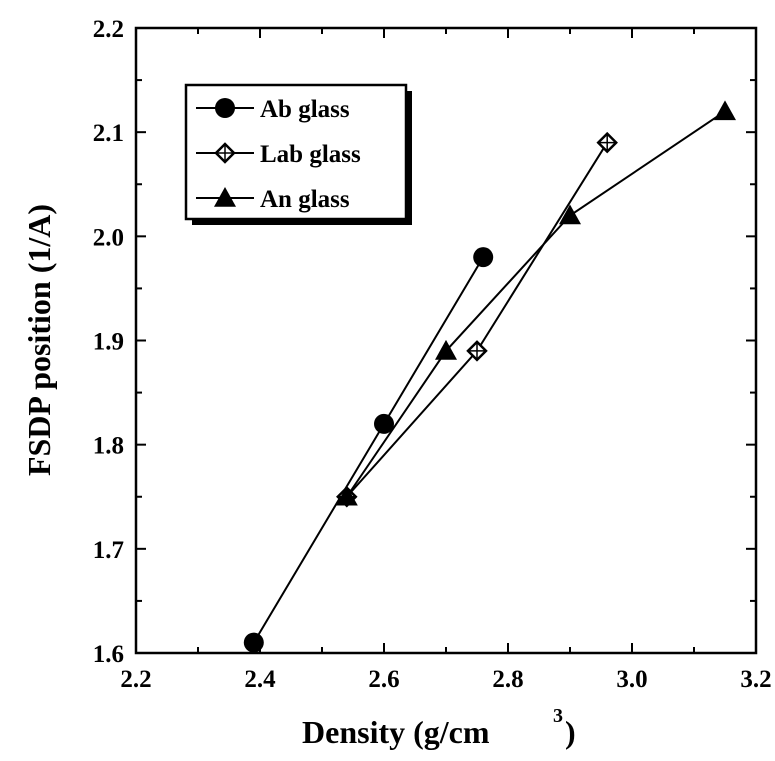  Describe the element at coordinates (108, 446) in the screenshot. I see `y-tick-label: 1.8` at that location.